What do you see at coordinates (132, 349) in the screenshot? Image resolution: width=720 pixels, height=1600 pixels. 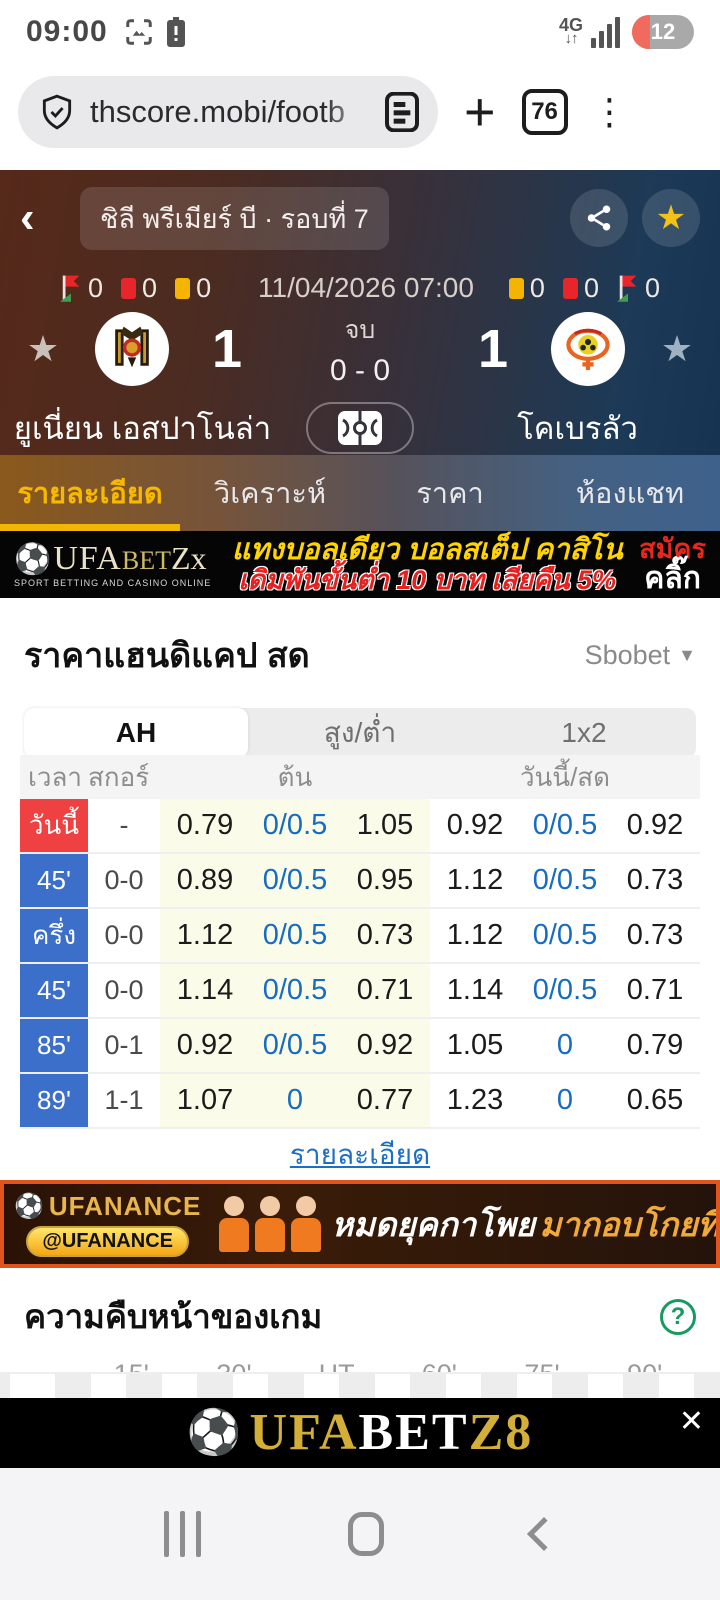 I see `home-team-logo` at bounding box center [132, 349].